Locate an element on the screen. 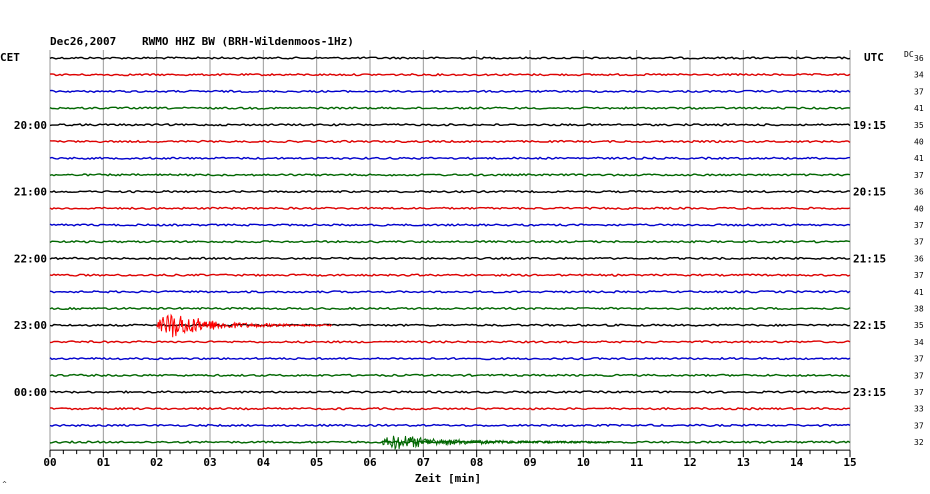 This screenshot has width=930, height=494. dc-value-label: 33 is located at coordinates (919, 409).